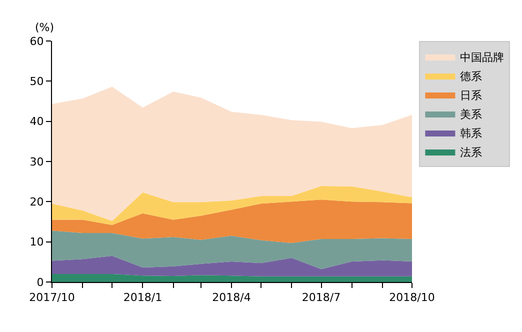 Image resolution: width=522 pixels, height=332 pixels. What do you see at coordinates (471, 133) in the screenshot?
I see `legend-label: 韩系` at bounding box center [471, 133].